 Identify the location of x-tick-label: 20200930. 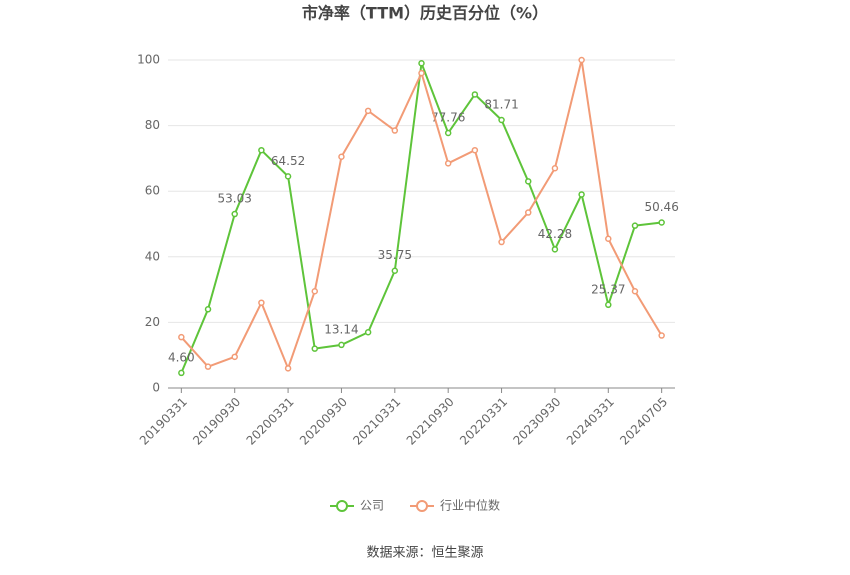
(323, 421).